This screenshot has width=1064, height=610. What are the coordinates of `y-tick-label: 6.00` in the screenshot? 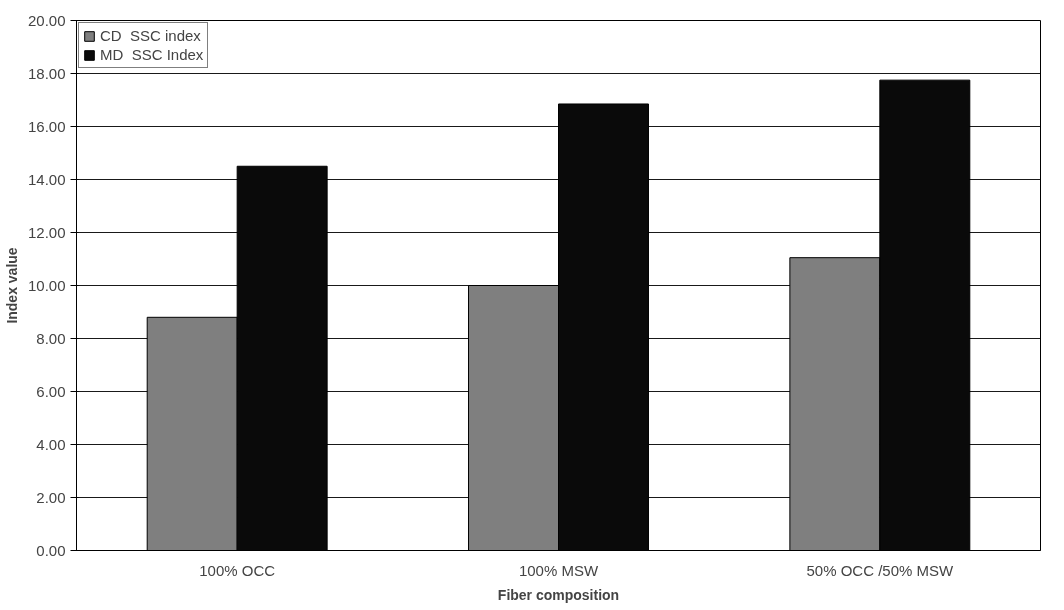 It's located at (51, 391).